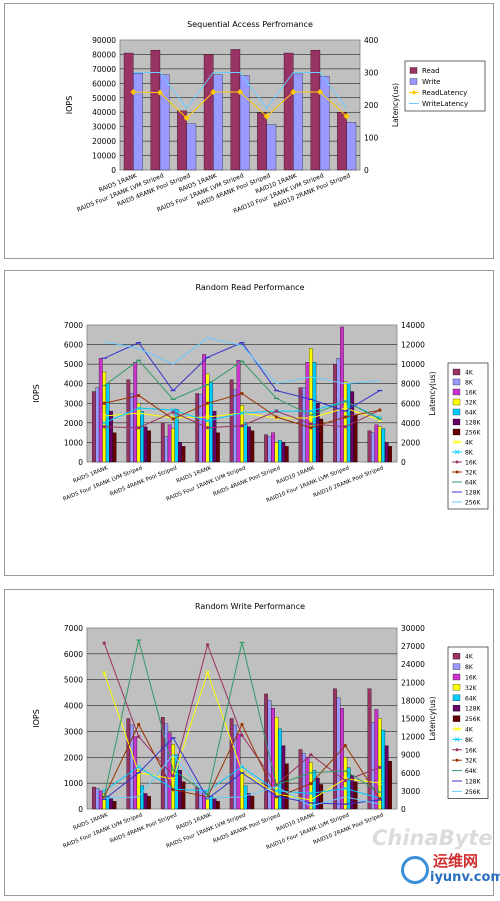 This screenshot has height=901, width=500. Describe the element at coordinates (104, 127) in the screenshot. I see `y-tick-label: 30000` at that location.